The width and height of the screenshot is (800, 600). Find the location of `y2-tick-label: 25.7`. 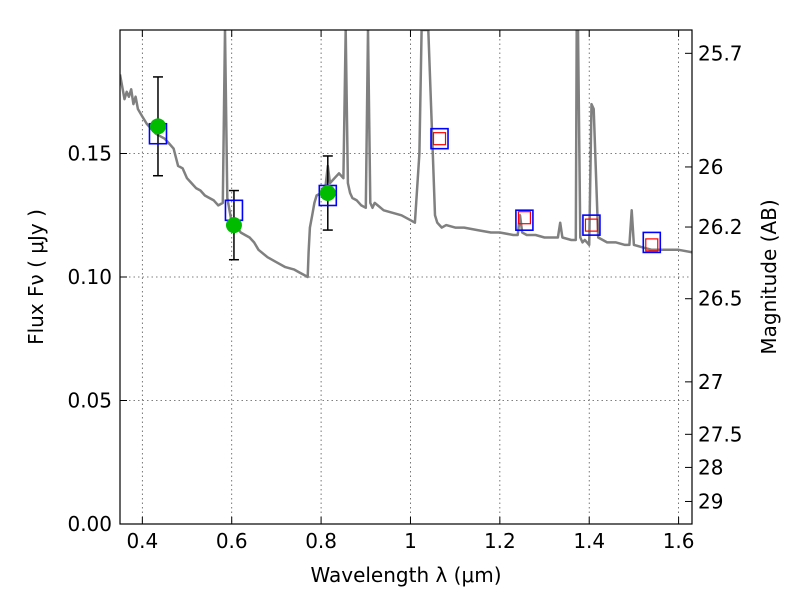

y2-tick-label: 25.7 is located at coordinates (720, 53).